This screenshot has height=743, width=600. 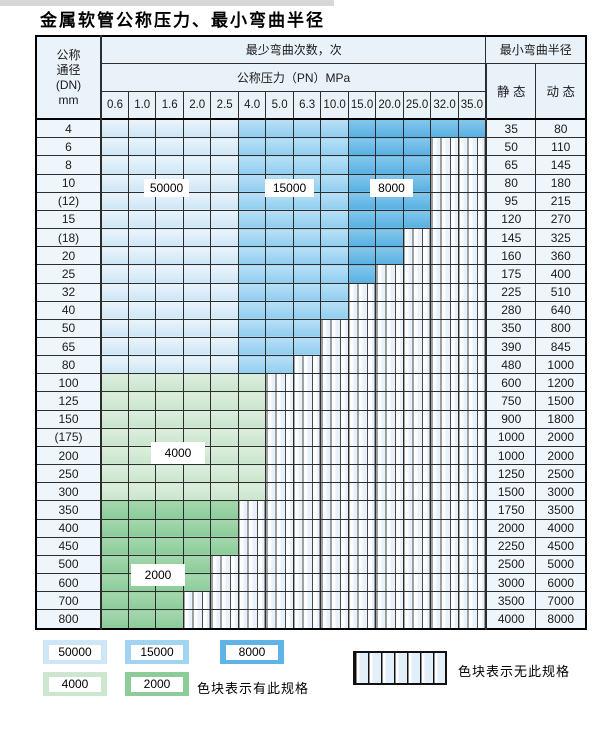 I want to click on dn-value-cell: (12), so click(x=68, y=201).